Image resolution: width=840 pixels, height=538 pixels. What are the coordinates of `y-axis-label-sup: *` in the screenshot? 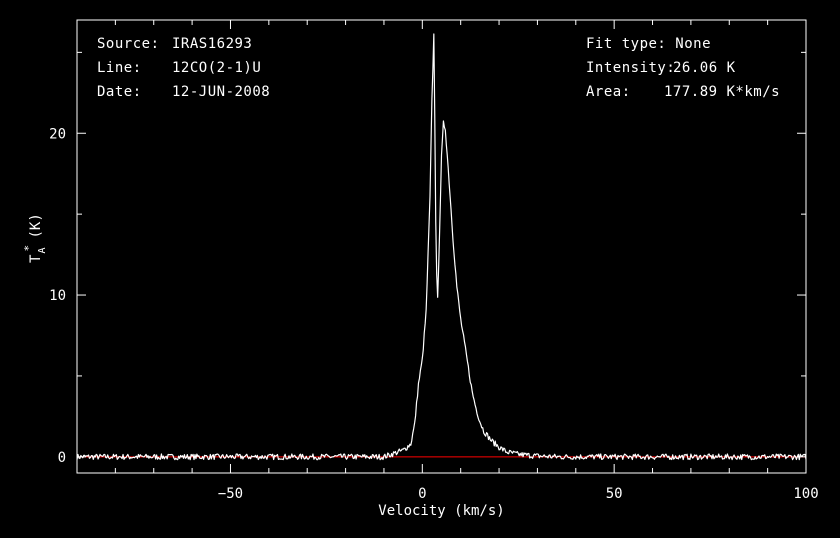 It's located at (28, 248).